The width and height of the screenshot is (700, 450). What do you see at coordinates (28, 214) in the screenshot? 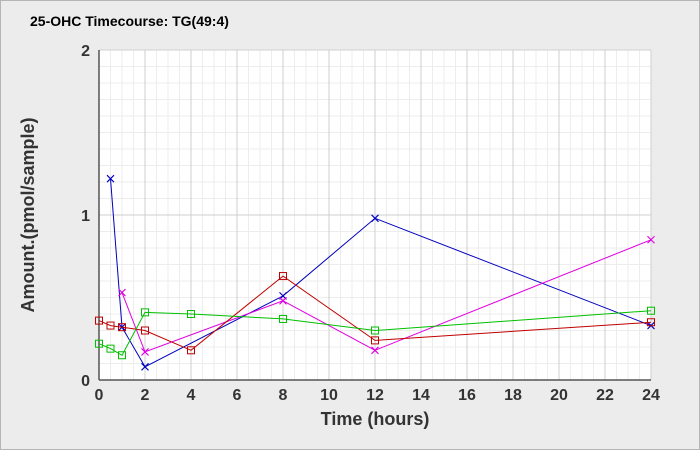
I see `y-axis-label: Amount.(pmol/sample)` at bounding box center [28, 214].